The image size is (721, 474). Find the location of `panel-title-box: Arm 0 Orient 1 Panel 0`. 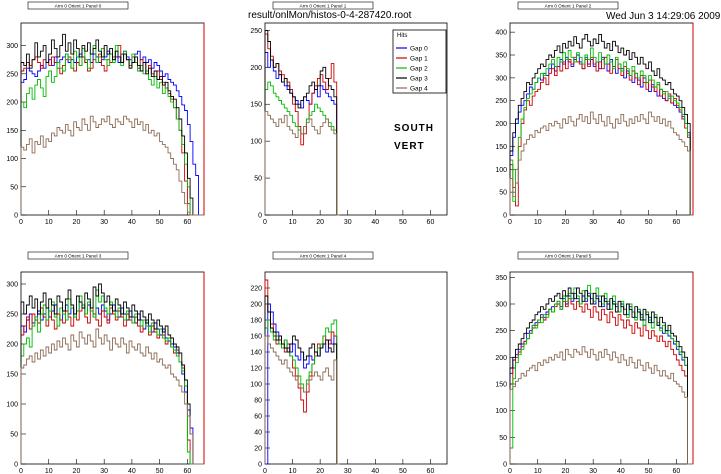

panel-title-box: Arm 0 Orient 1 Panel 0 is located at coordinates (78, 5).